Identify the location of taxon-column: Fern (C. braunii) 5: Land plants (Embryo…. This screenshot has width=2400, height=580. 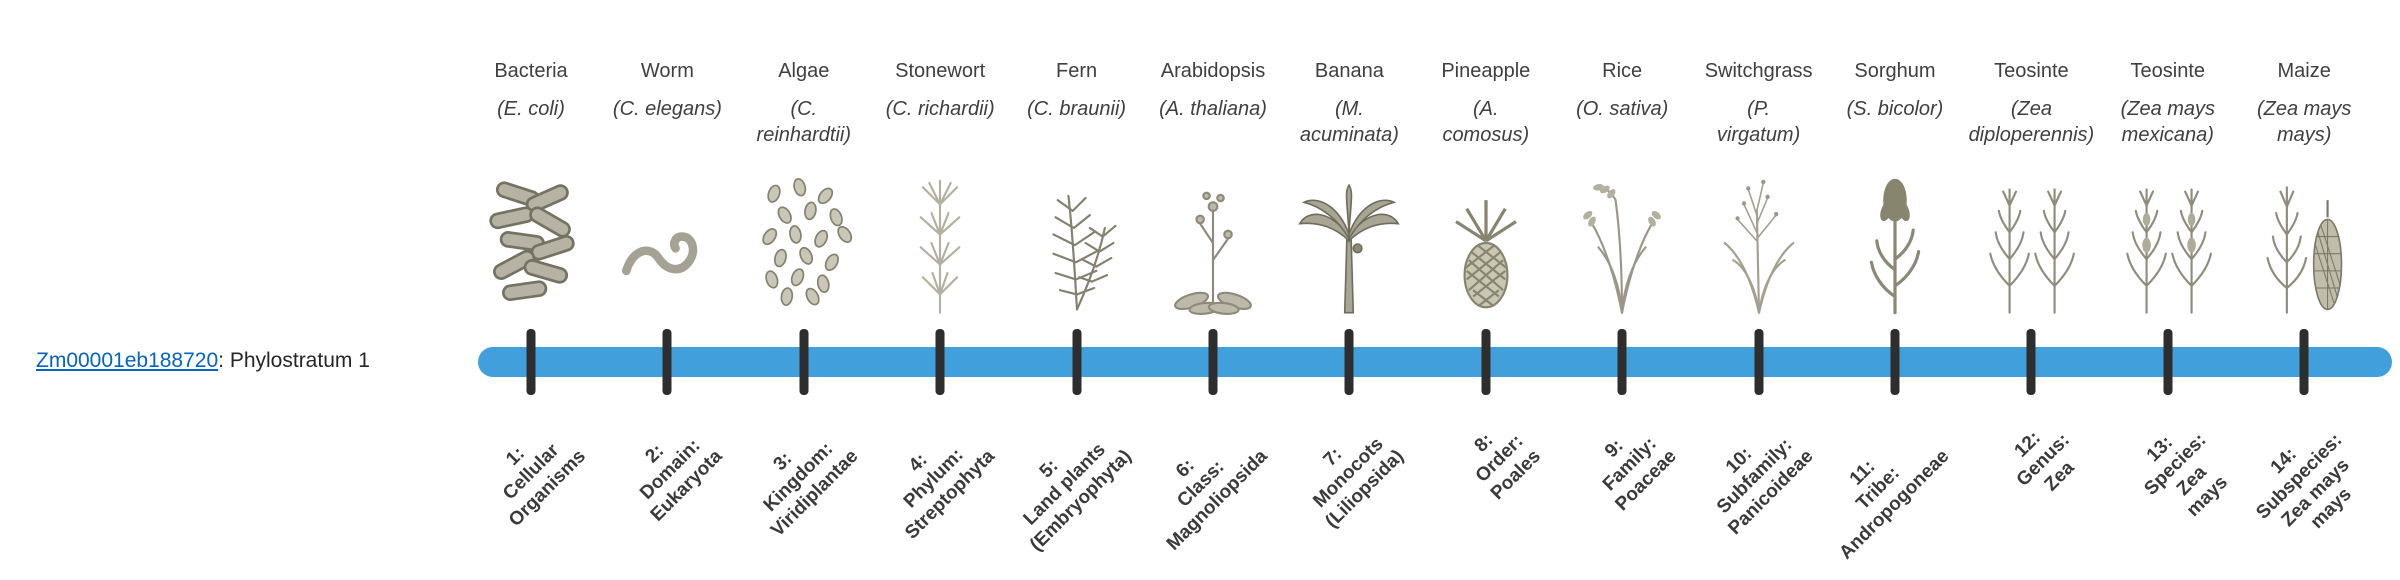
(1077, 290).